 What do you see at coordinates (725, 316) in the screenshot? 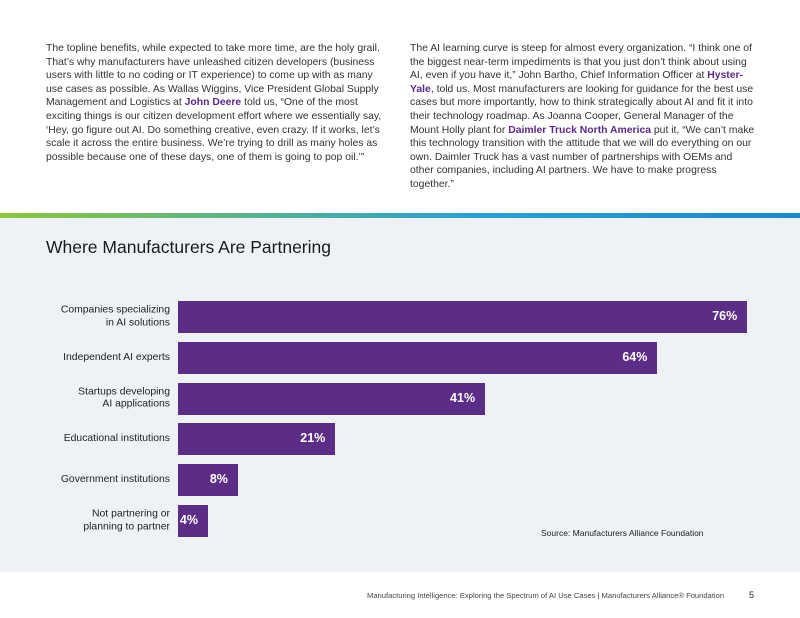
I see `value-label: 76%` at bounding box center [725, 316].